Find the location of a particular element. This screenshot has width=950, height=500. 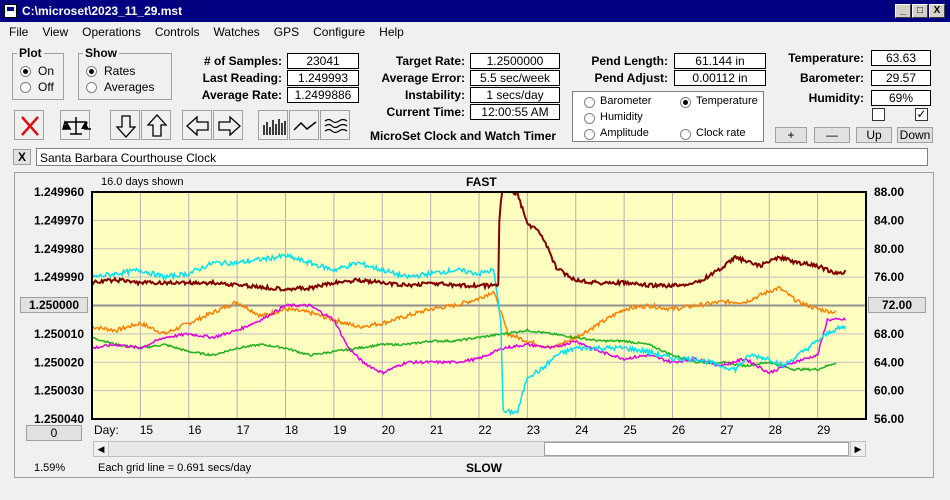

line-graph-button is located at coordinates (304, 125).